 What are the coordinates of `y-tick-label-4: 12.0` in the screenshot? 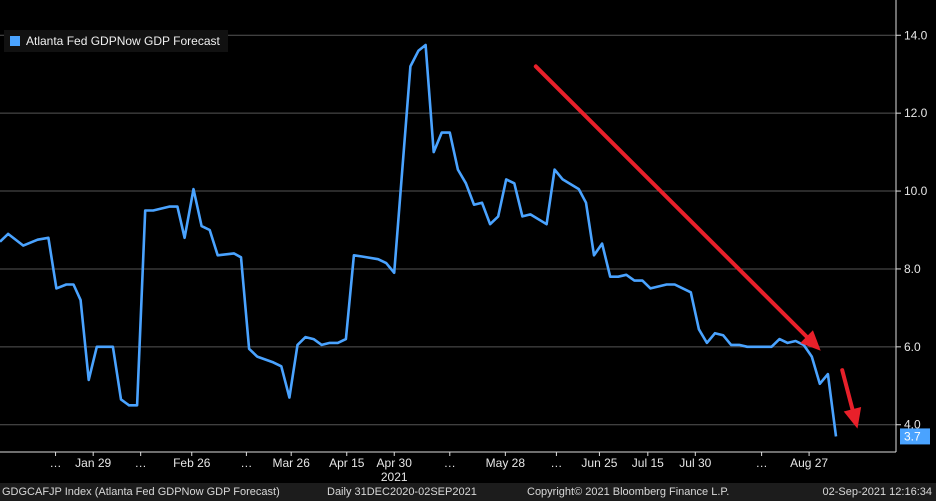 It's located at (916, 113).